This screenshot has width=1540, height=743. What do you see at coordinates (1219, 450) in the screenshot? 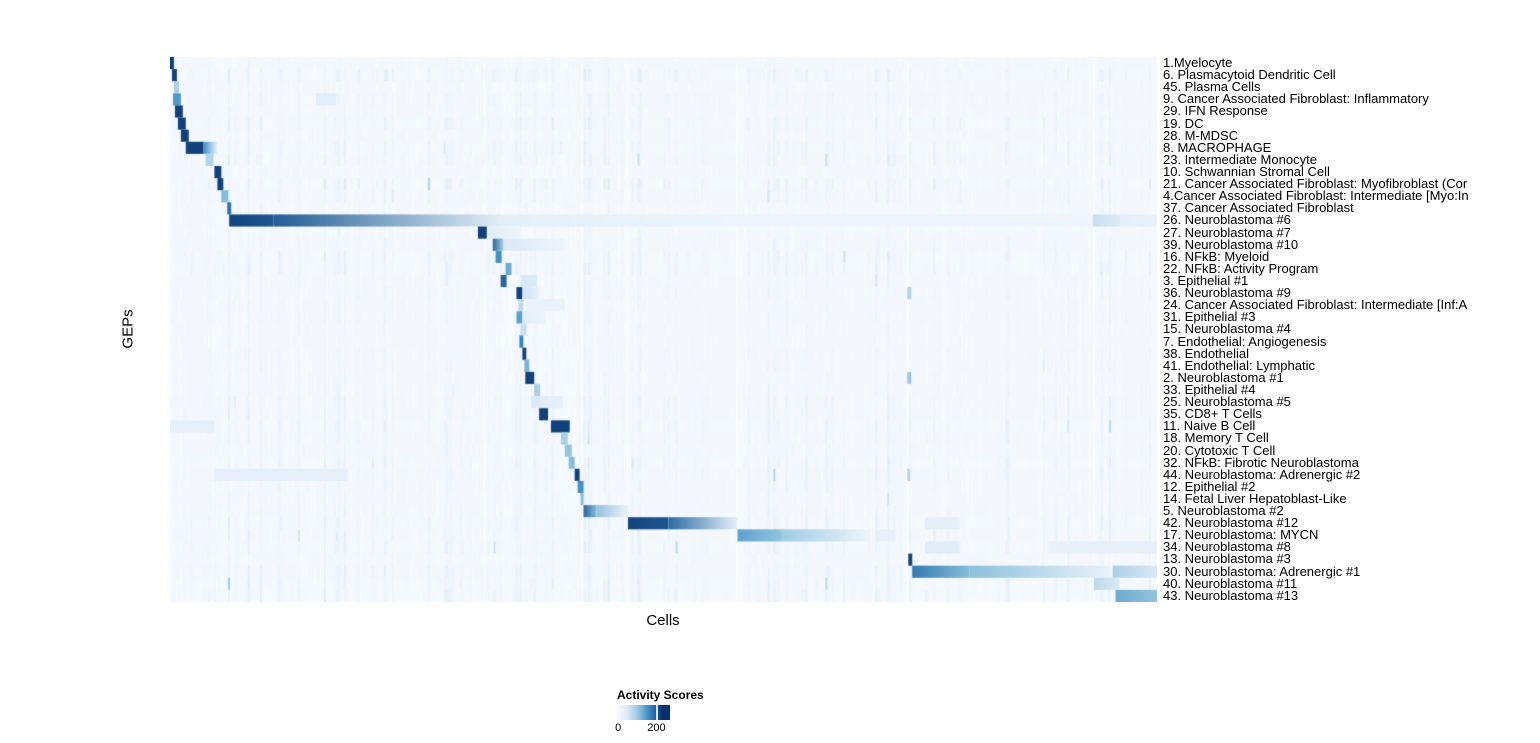
I see `gep-label: 20. Cytotoxic T Cell` at bounding box center [1219, 450].